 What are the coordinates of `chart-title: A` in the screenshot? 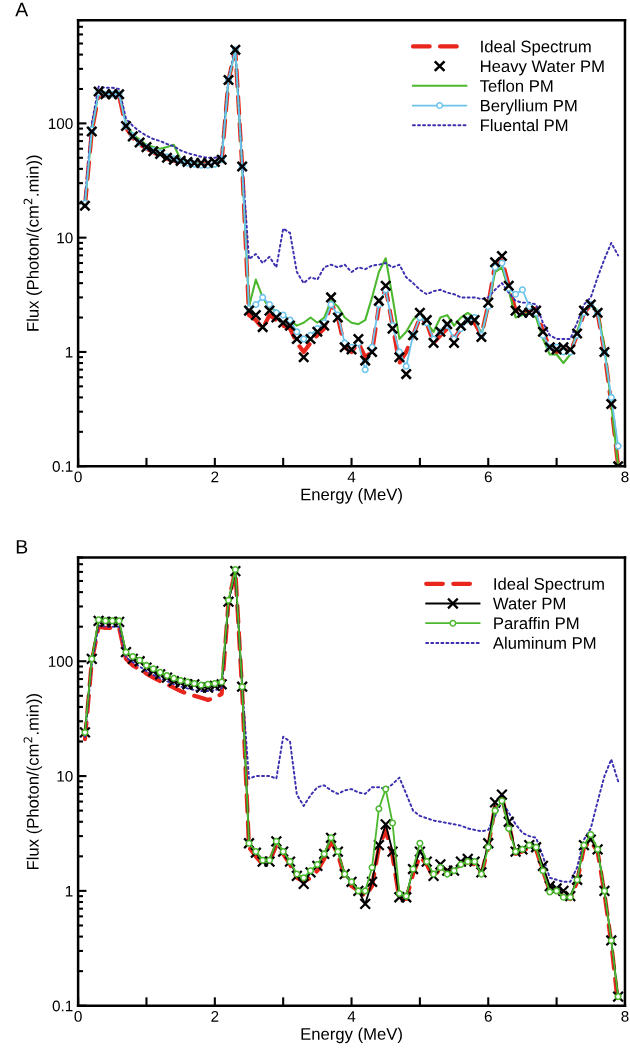 It's located at (22, 9).